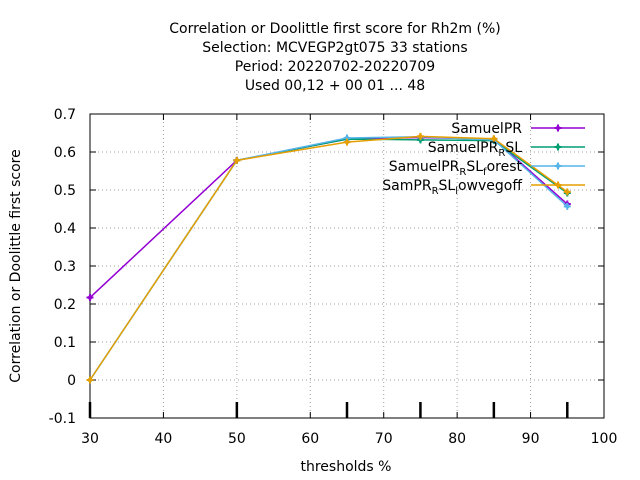 The height and width of the screenshot is (480, 640). Describe the element at coordinates (65, 115) in the screenshot. I see `y-tick-label: 0.7` at that location.